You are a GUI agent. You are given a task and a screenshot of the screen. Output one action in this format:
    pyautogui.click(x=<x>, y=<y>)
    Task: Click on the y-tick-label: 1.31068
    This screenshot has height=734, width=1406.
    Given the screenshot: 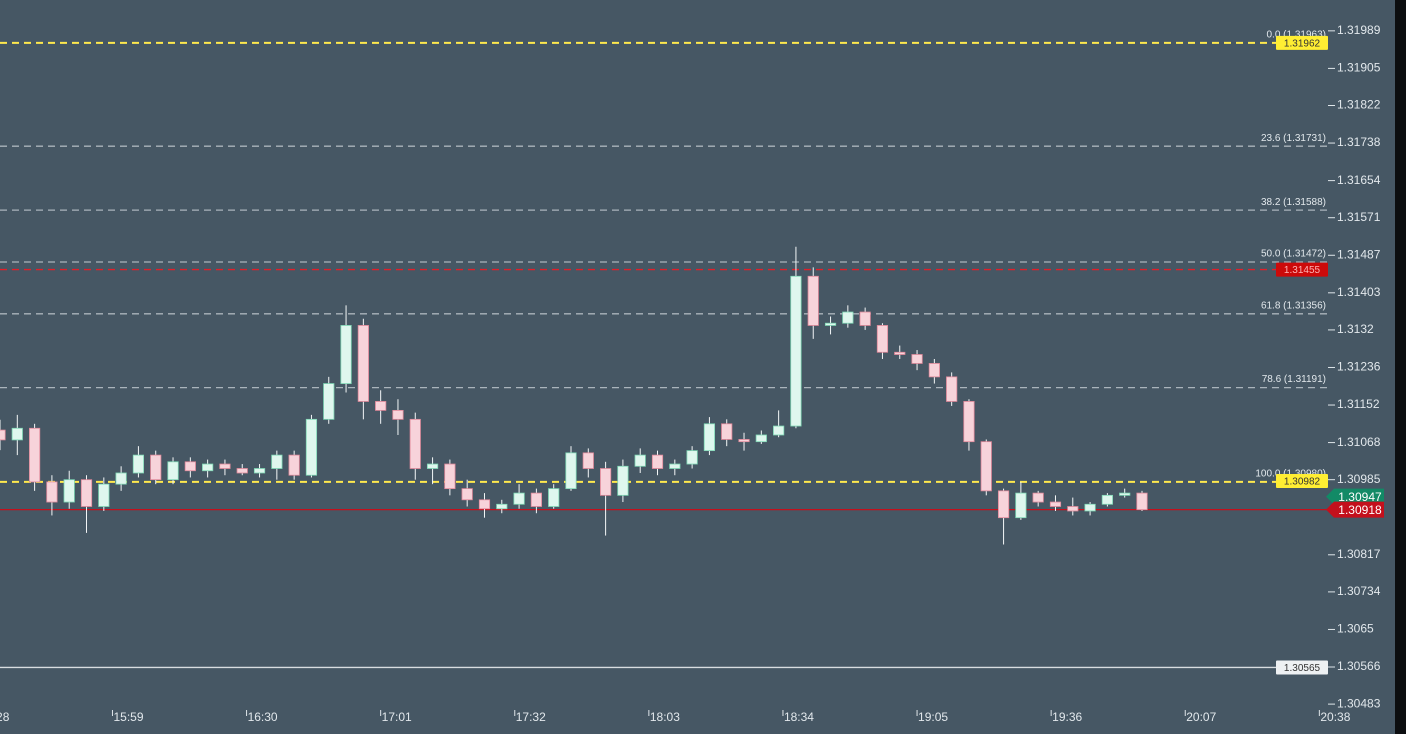 What is the action you would take?
    pyautogui.click(x=1359, y=442)
    